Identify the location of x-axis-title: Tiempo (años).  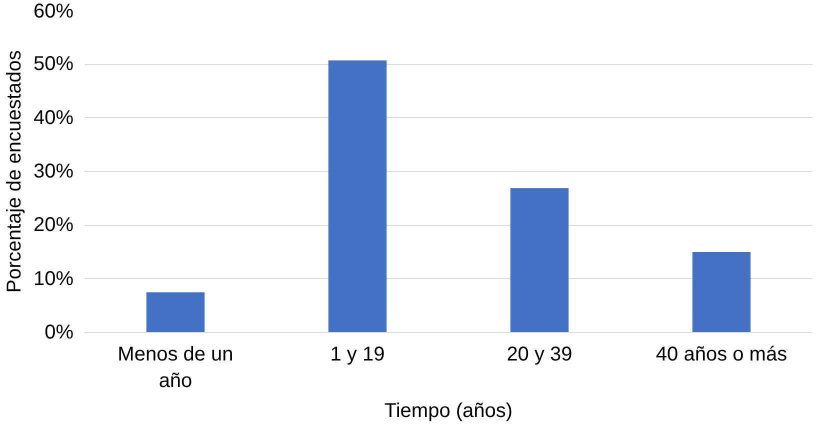
(448, 411).